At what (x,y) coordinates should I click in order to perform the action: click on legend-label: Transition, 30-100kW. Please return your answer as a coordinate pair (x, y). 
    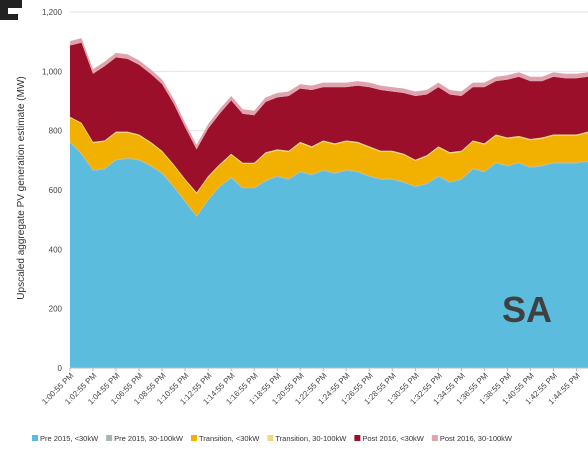
    Looking at the image, I should click on (311, 438).